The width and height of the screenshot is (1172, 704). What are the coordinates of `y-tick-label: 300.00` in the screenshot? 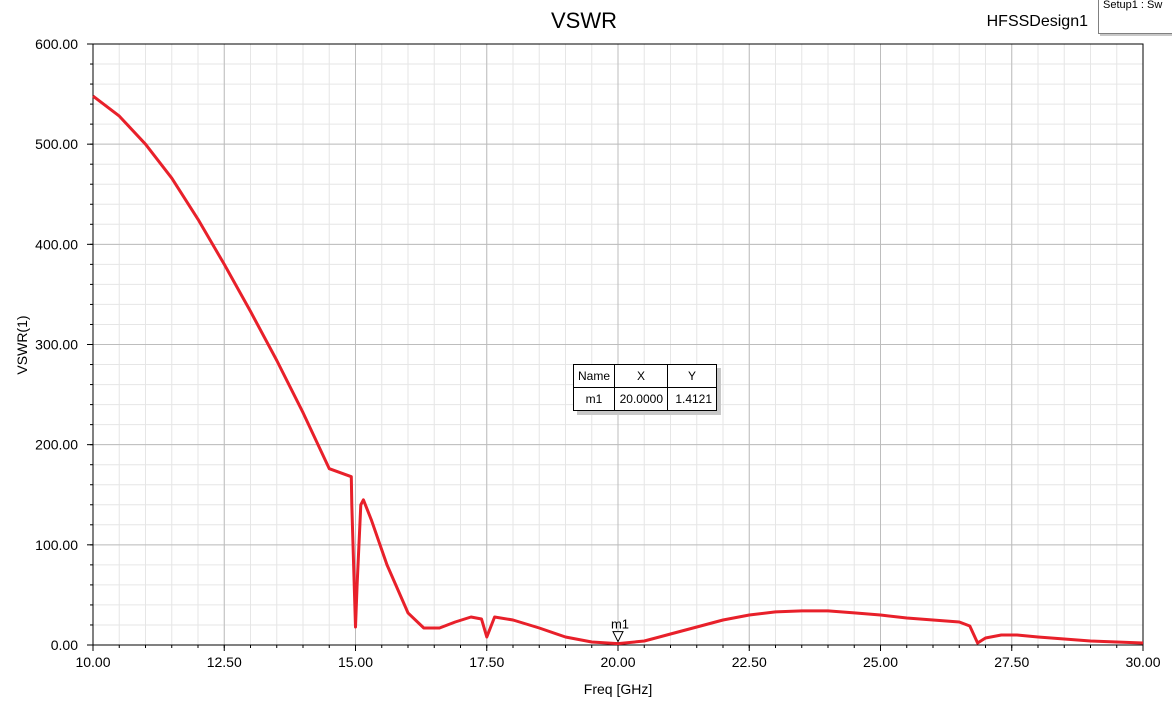 It's located at (56, 345).